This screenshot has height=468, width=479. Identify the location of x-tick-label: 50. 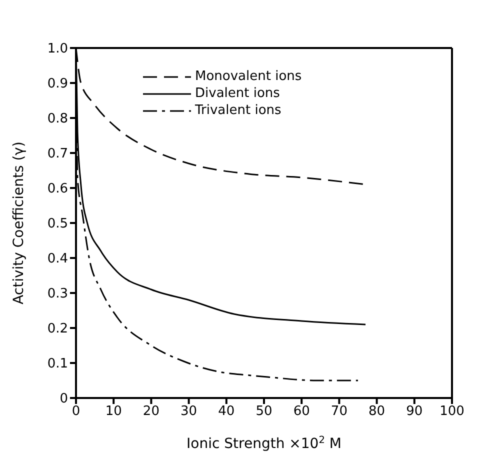
(264, 412).